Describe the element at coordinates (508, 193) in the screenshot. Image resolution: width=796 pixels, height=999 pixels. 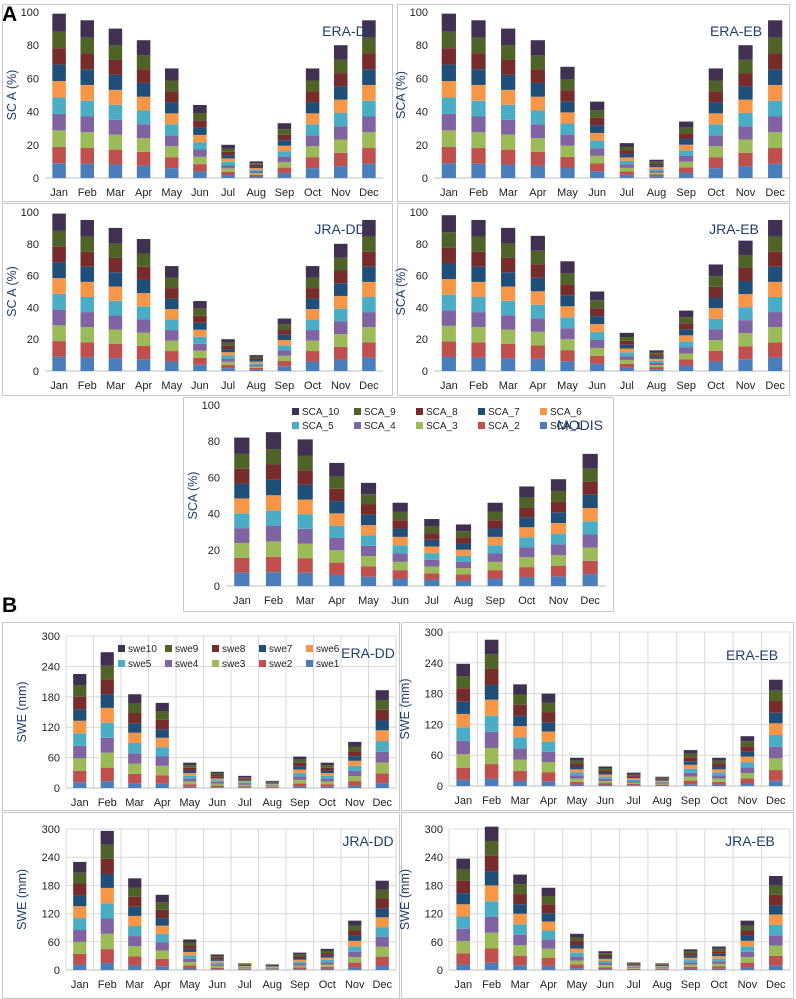
I see `x-tick-label: Mar` at that location.